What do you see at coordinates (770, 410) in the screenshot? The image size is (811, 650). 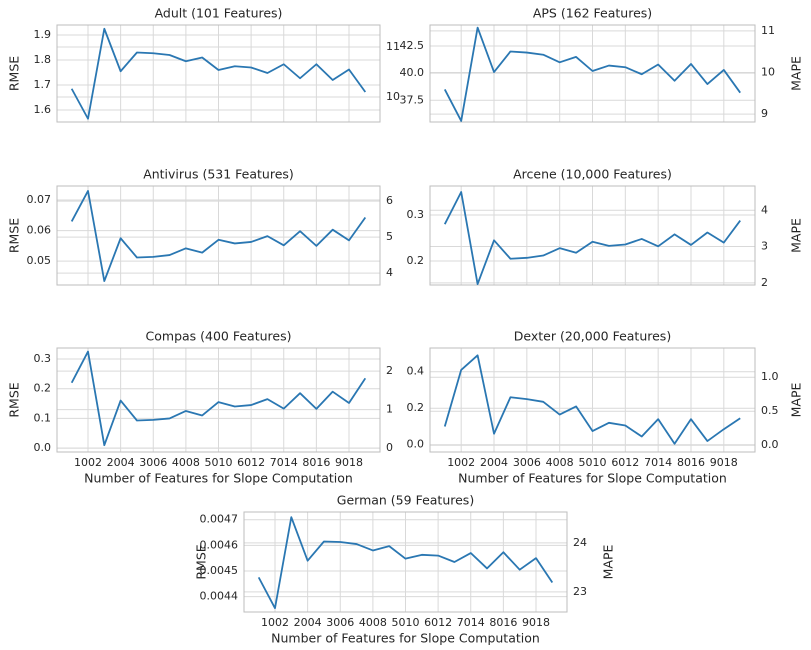 I see `y2-tick-label: 0.5` at bounding box center [770, 410].